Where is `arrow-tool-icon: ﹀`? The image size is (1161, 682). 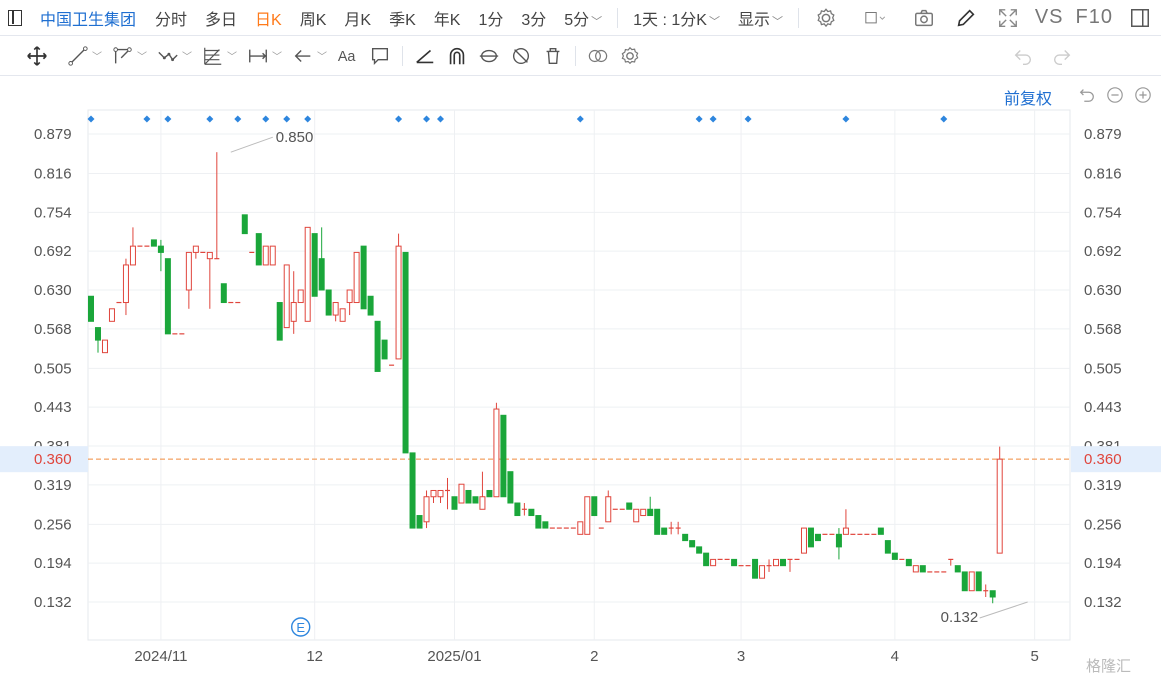 arrow-tool-icon: ﹀ is located at coordinates (309, 56).